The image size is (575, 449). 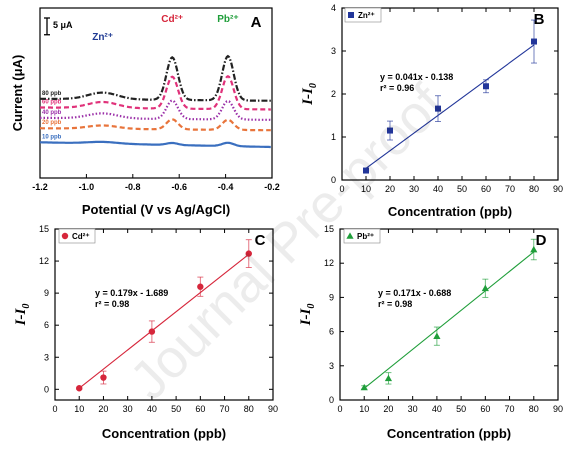 I want to click on panel-d-ylabel: I-I0, so click(x=307, y=315).